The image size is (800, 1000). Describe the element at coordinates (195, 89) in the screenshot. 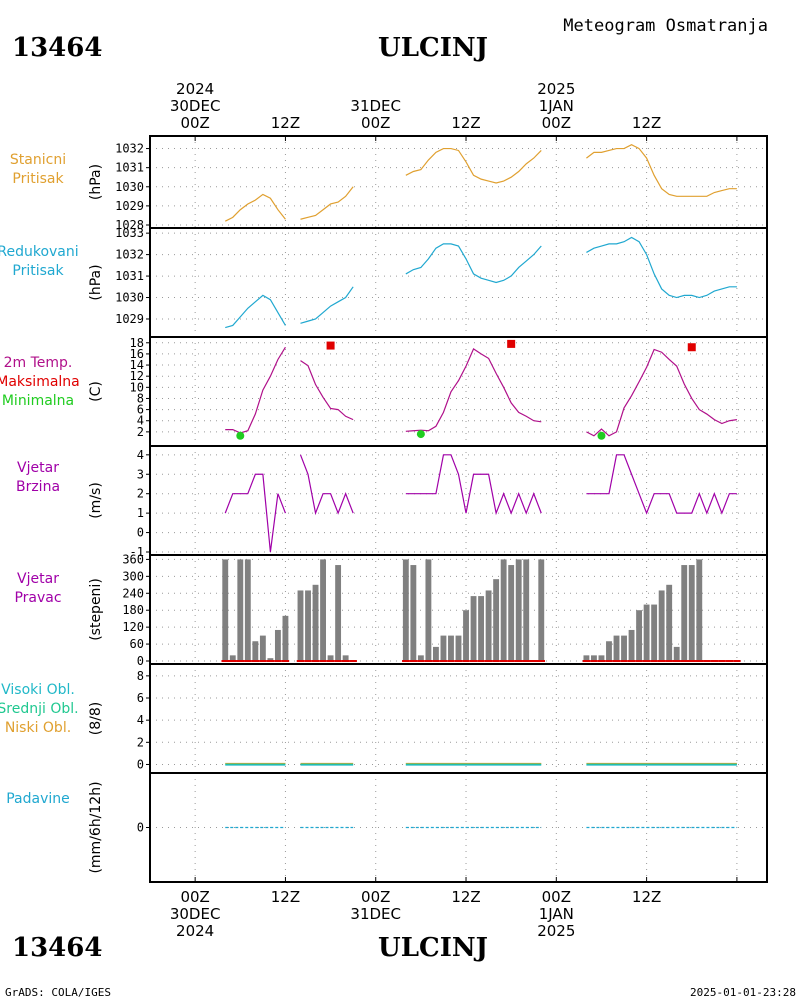

I see `time-label-top: 2024` at that location.